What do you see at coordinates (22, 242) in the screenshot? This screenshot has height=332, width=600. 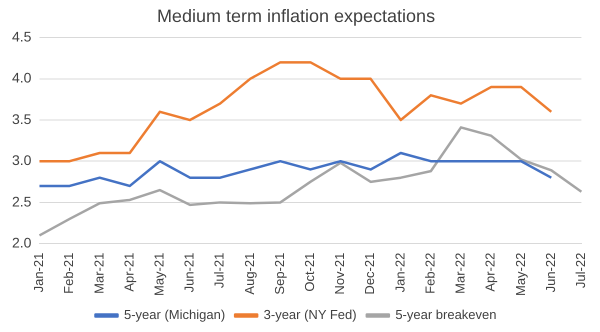 I see `y-tick-label: 2.0` at bounding box center [22, 242].